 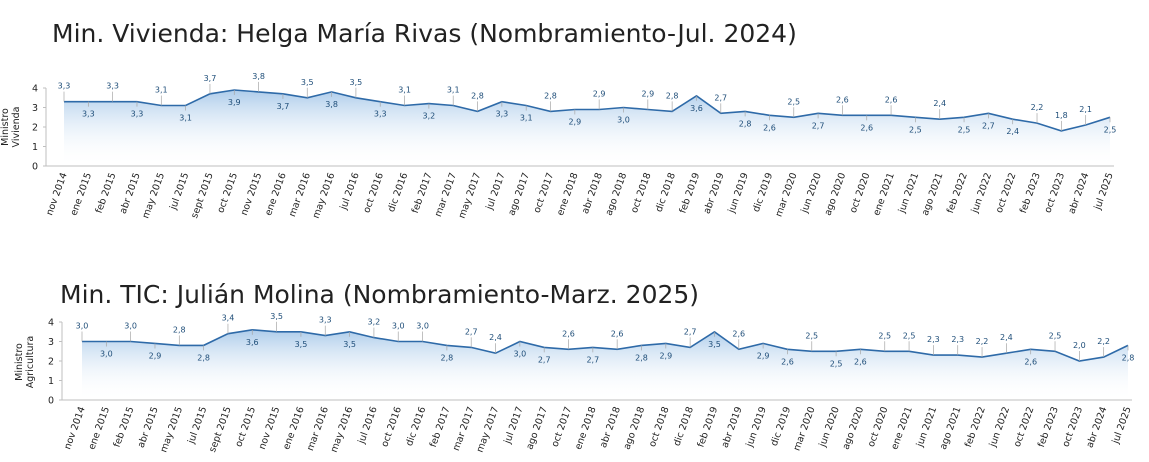 What do you see at coordinates (488, 429) in the screenshot?
I see `chart-tic-xtick-label: may 2017` at bounding box center [488, 429].